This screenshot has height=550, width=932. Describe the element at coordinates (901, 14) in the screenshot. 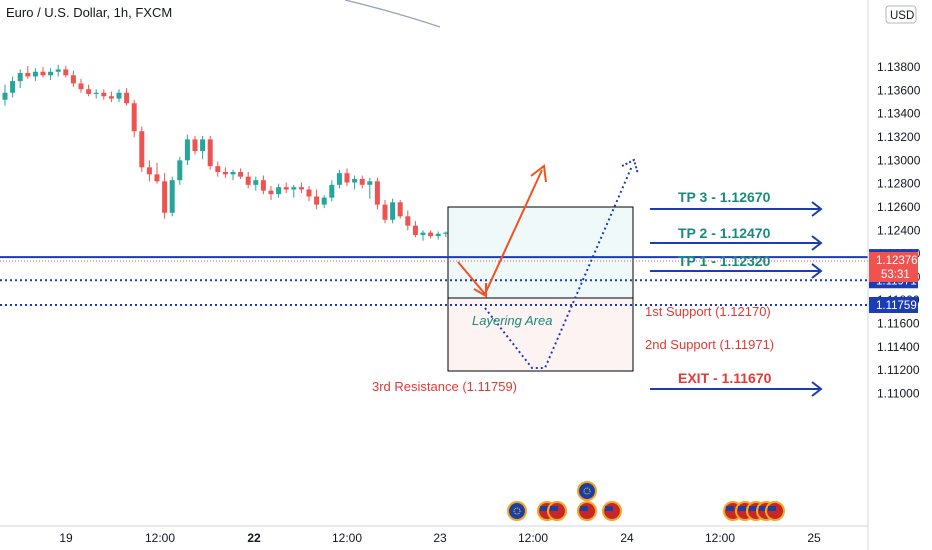

I see `currency-button: USD` at that location.